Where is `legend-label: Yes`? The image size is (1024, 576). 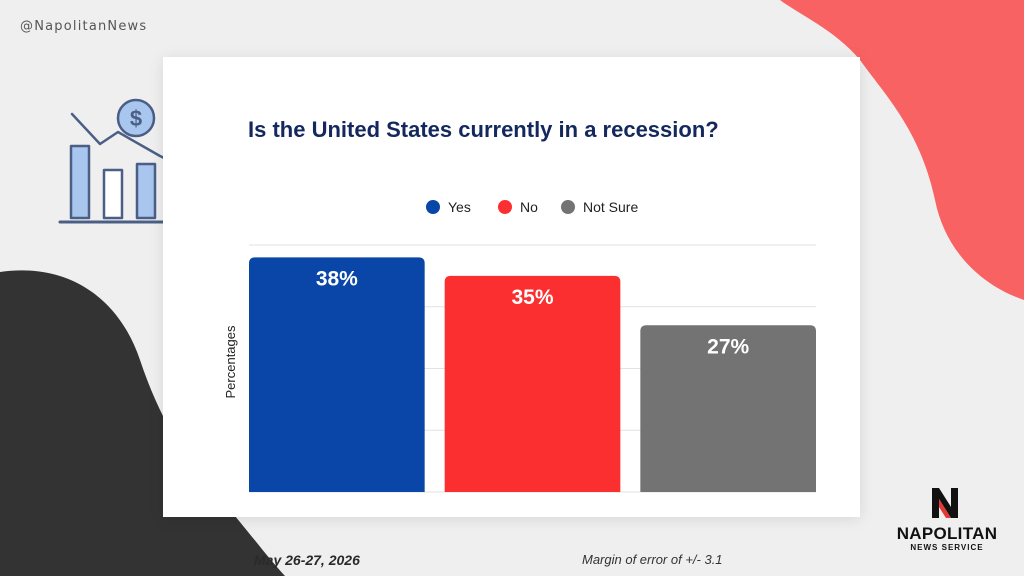
legend-label: Yes is located at coordinates (459, 207).